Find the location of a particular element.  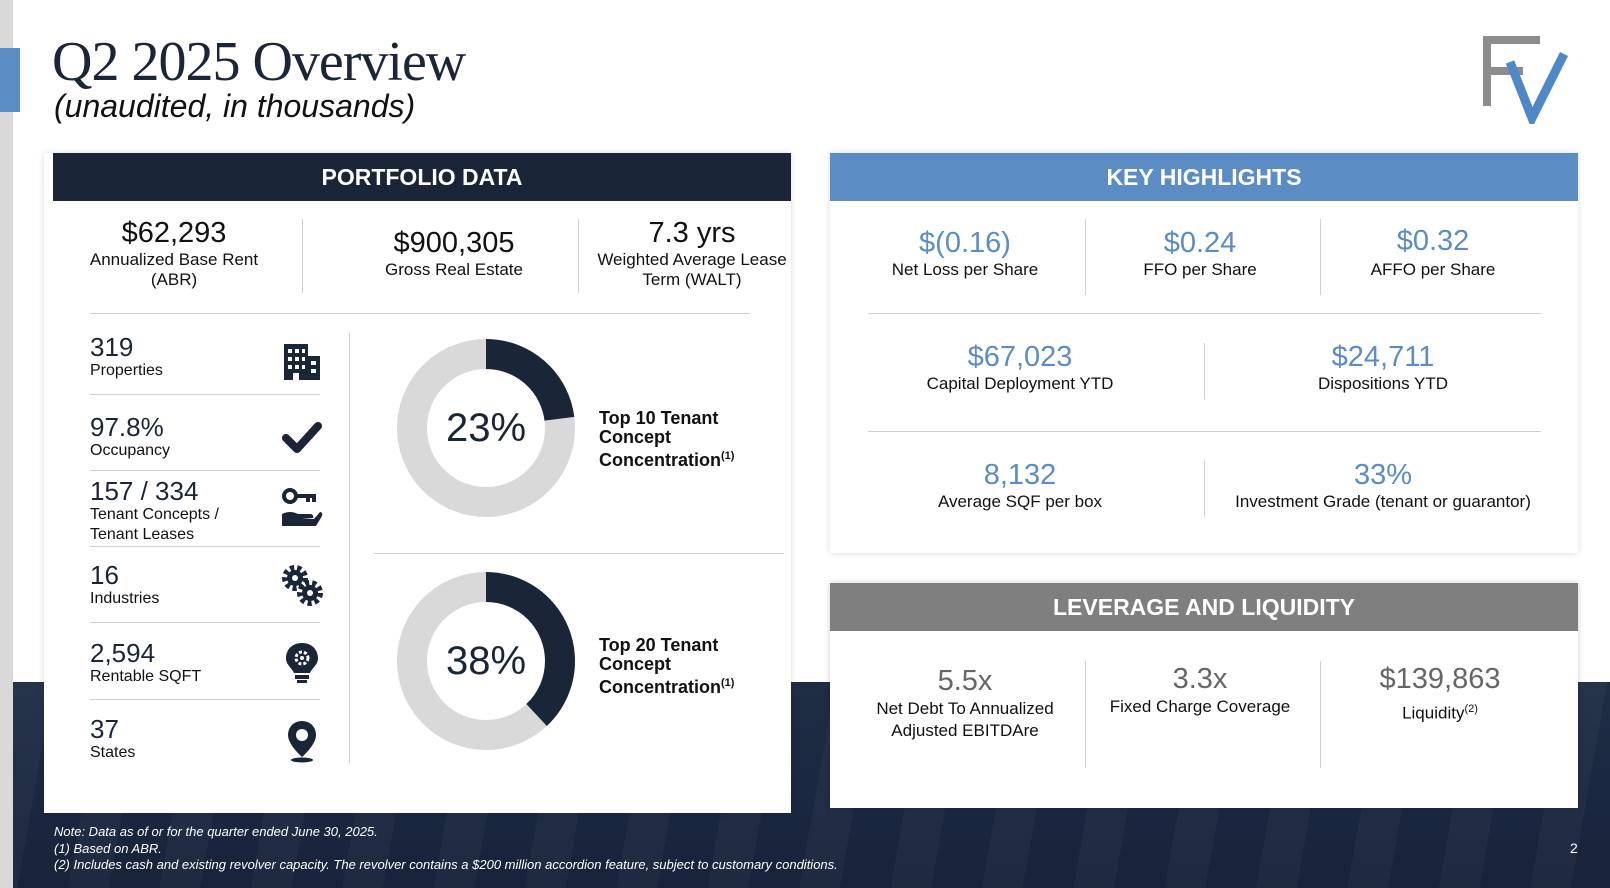

donut-chart-top20 is located at coordinates (486, 661).